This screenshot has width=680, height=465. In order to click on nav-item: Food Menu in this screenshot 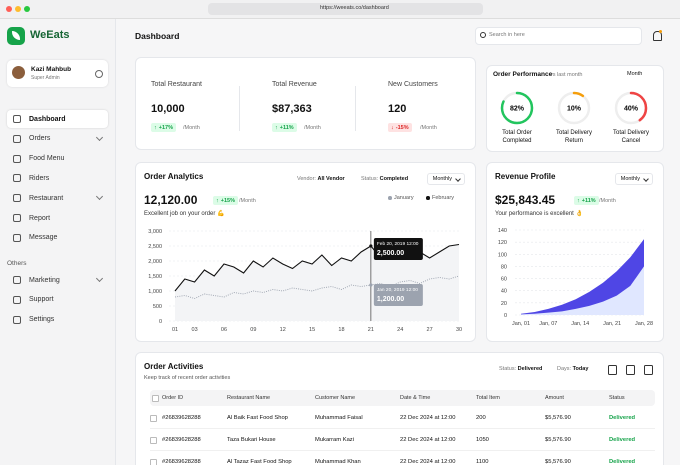, I will do `click(57, 159)`.